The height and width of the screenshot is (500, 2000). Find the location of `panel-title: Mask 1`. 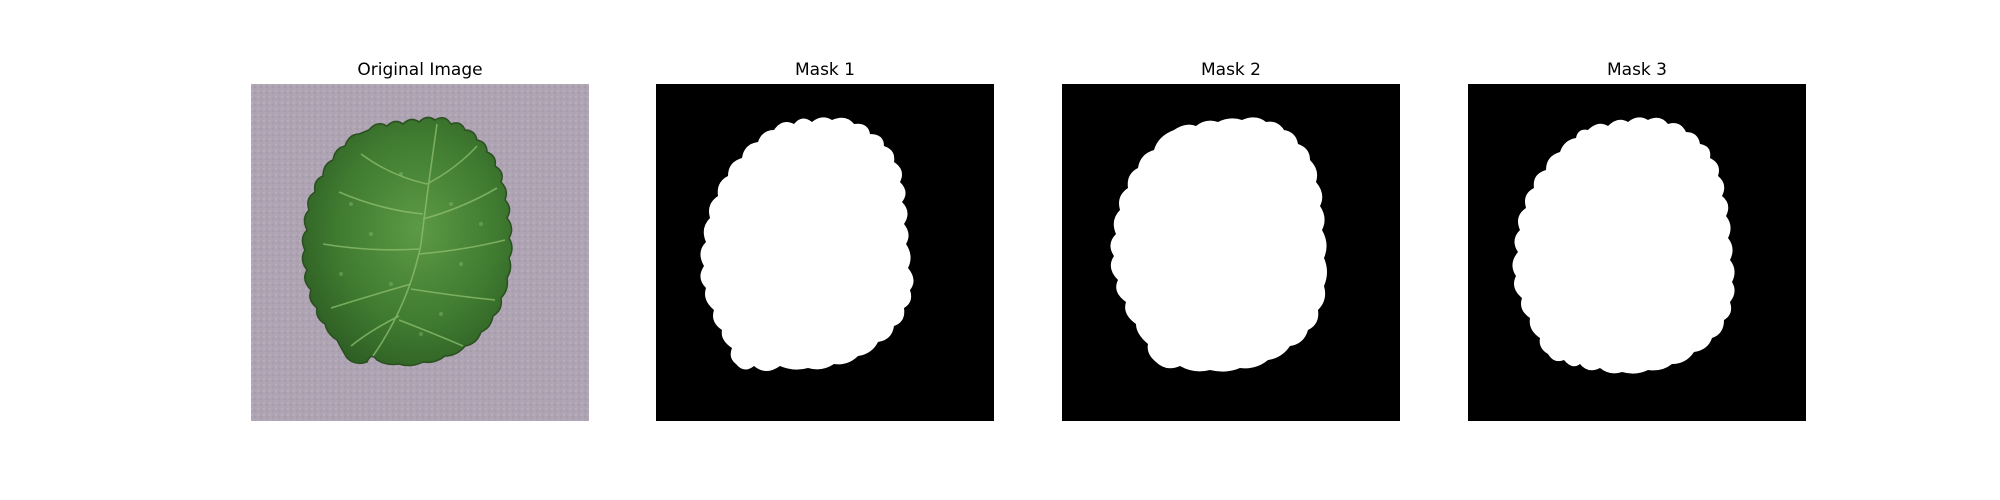

panel-title: Mask 1 is located at coordinates (824, 70).